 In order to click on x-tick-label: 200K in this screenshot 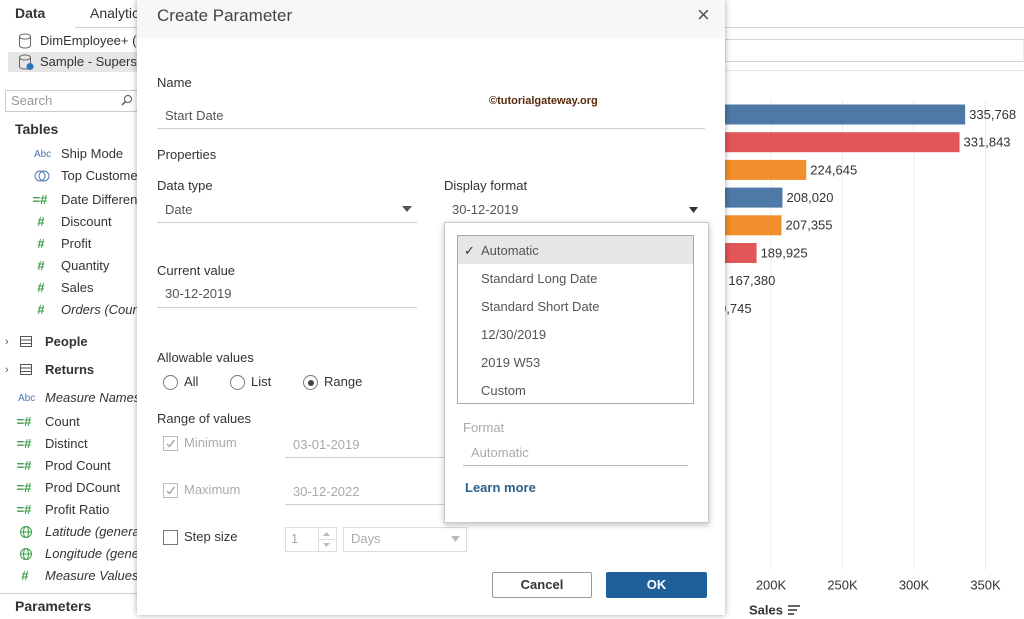, I will do `click(771, 584)`.